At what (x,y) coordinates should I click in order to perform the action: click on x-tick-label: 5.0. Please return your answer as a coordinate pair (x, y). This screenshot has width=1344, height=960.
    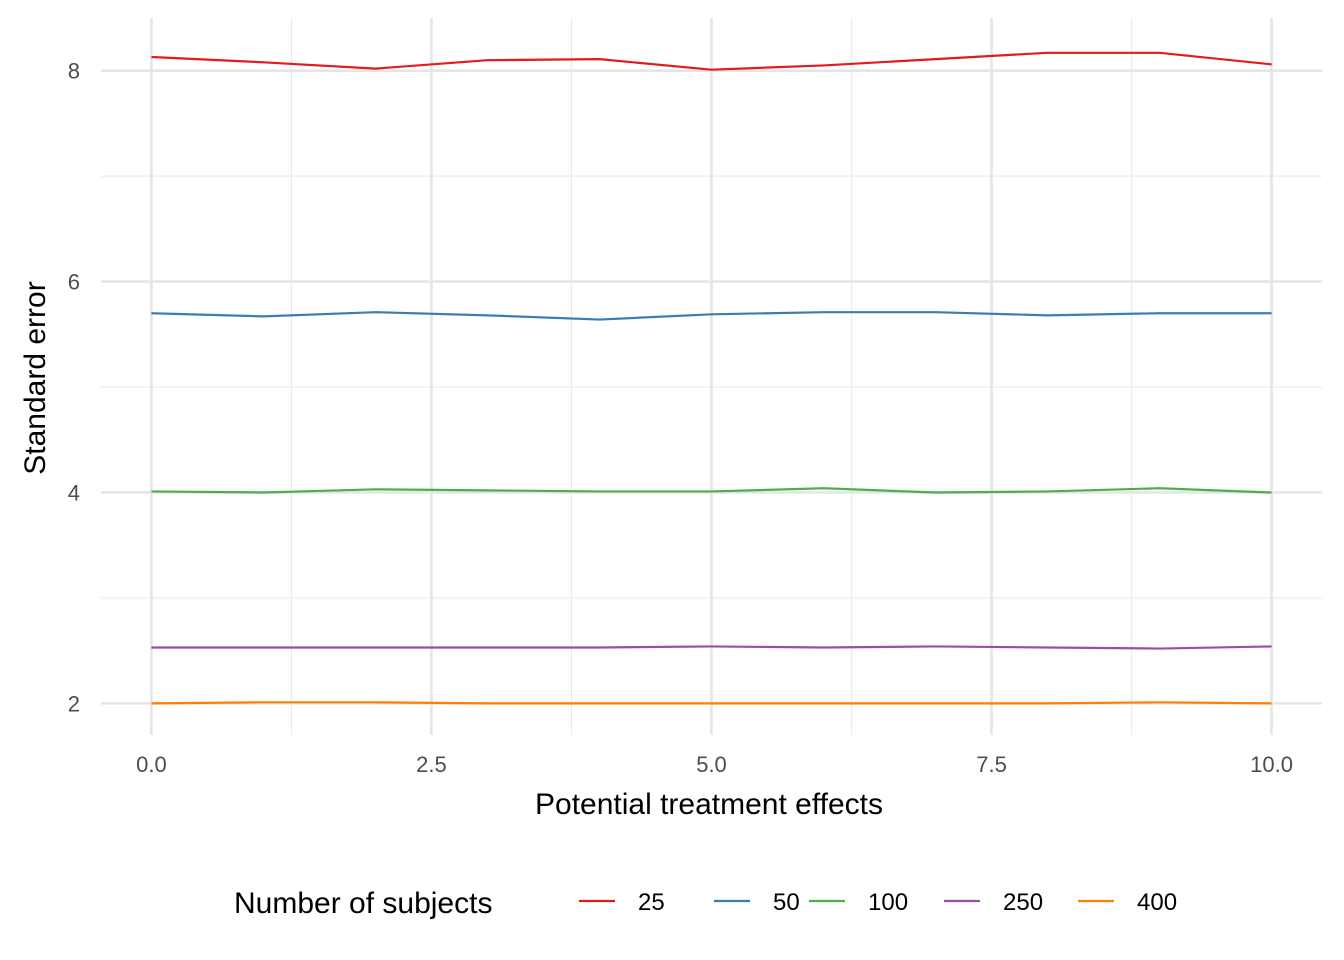
    Looking at the image, I should click on (711, 764).